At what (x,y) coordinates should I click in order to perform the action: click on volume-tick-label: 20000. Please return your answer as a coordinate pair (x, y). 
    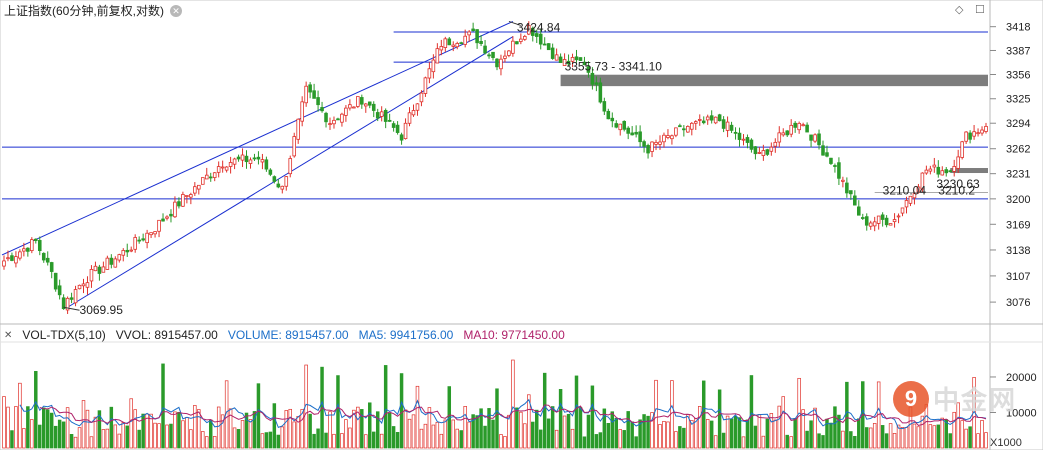
    Looking at the image, I should click on (1021, 378).